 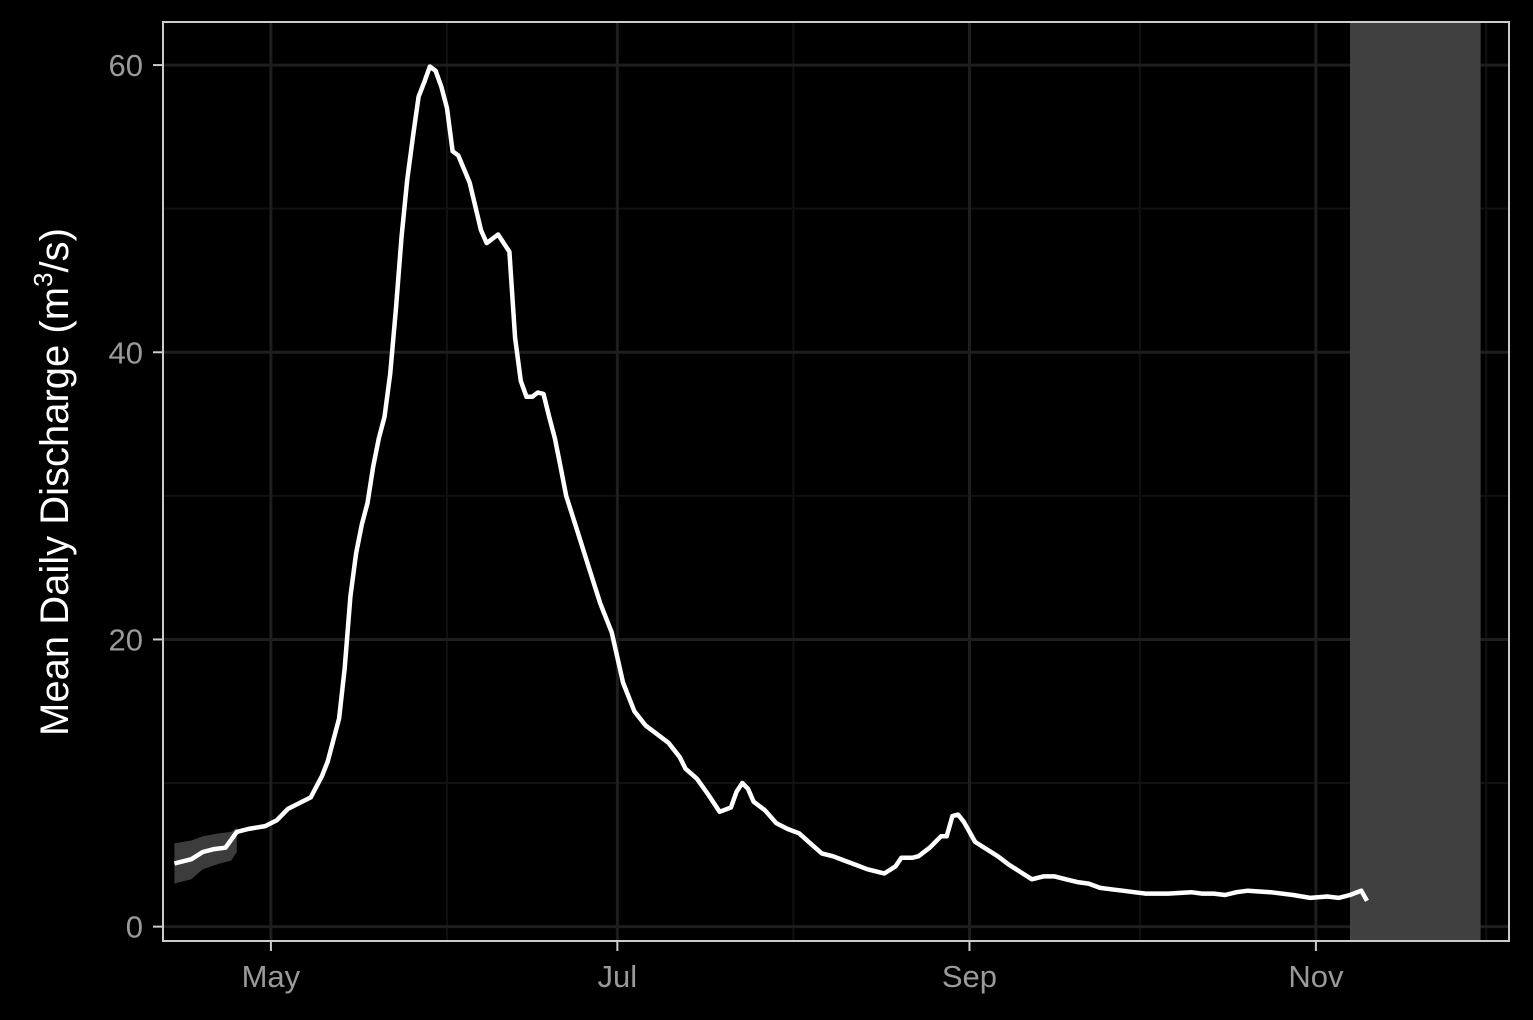 What do you see at coordinates (205, 855) in the screenshot?
I see `confidence-ribbon` at bounding box center [205, 855].